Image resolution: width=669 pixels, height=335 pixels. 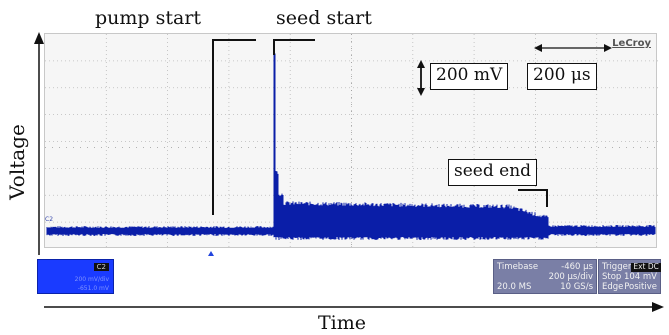 What do you see at coordinates (342, 323) in the screenshot?
I see `x-axis-label: Time` at bounding box center [342, 323].